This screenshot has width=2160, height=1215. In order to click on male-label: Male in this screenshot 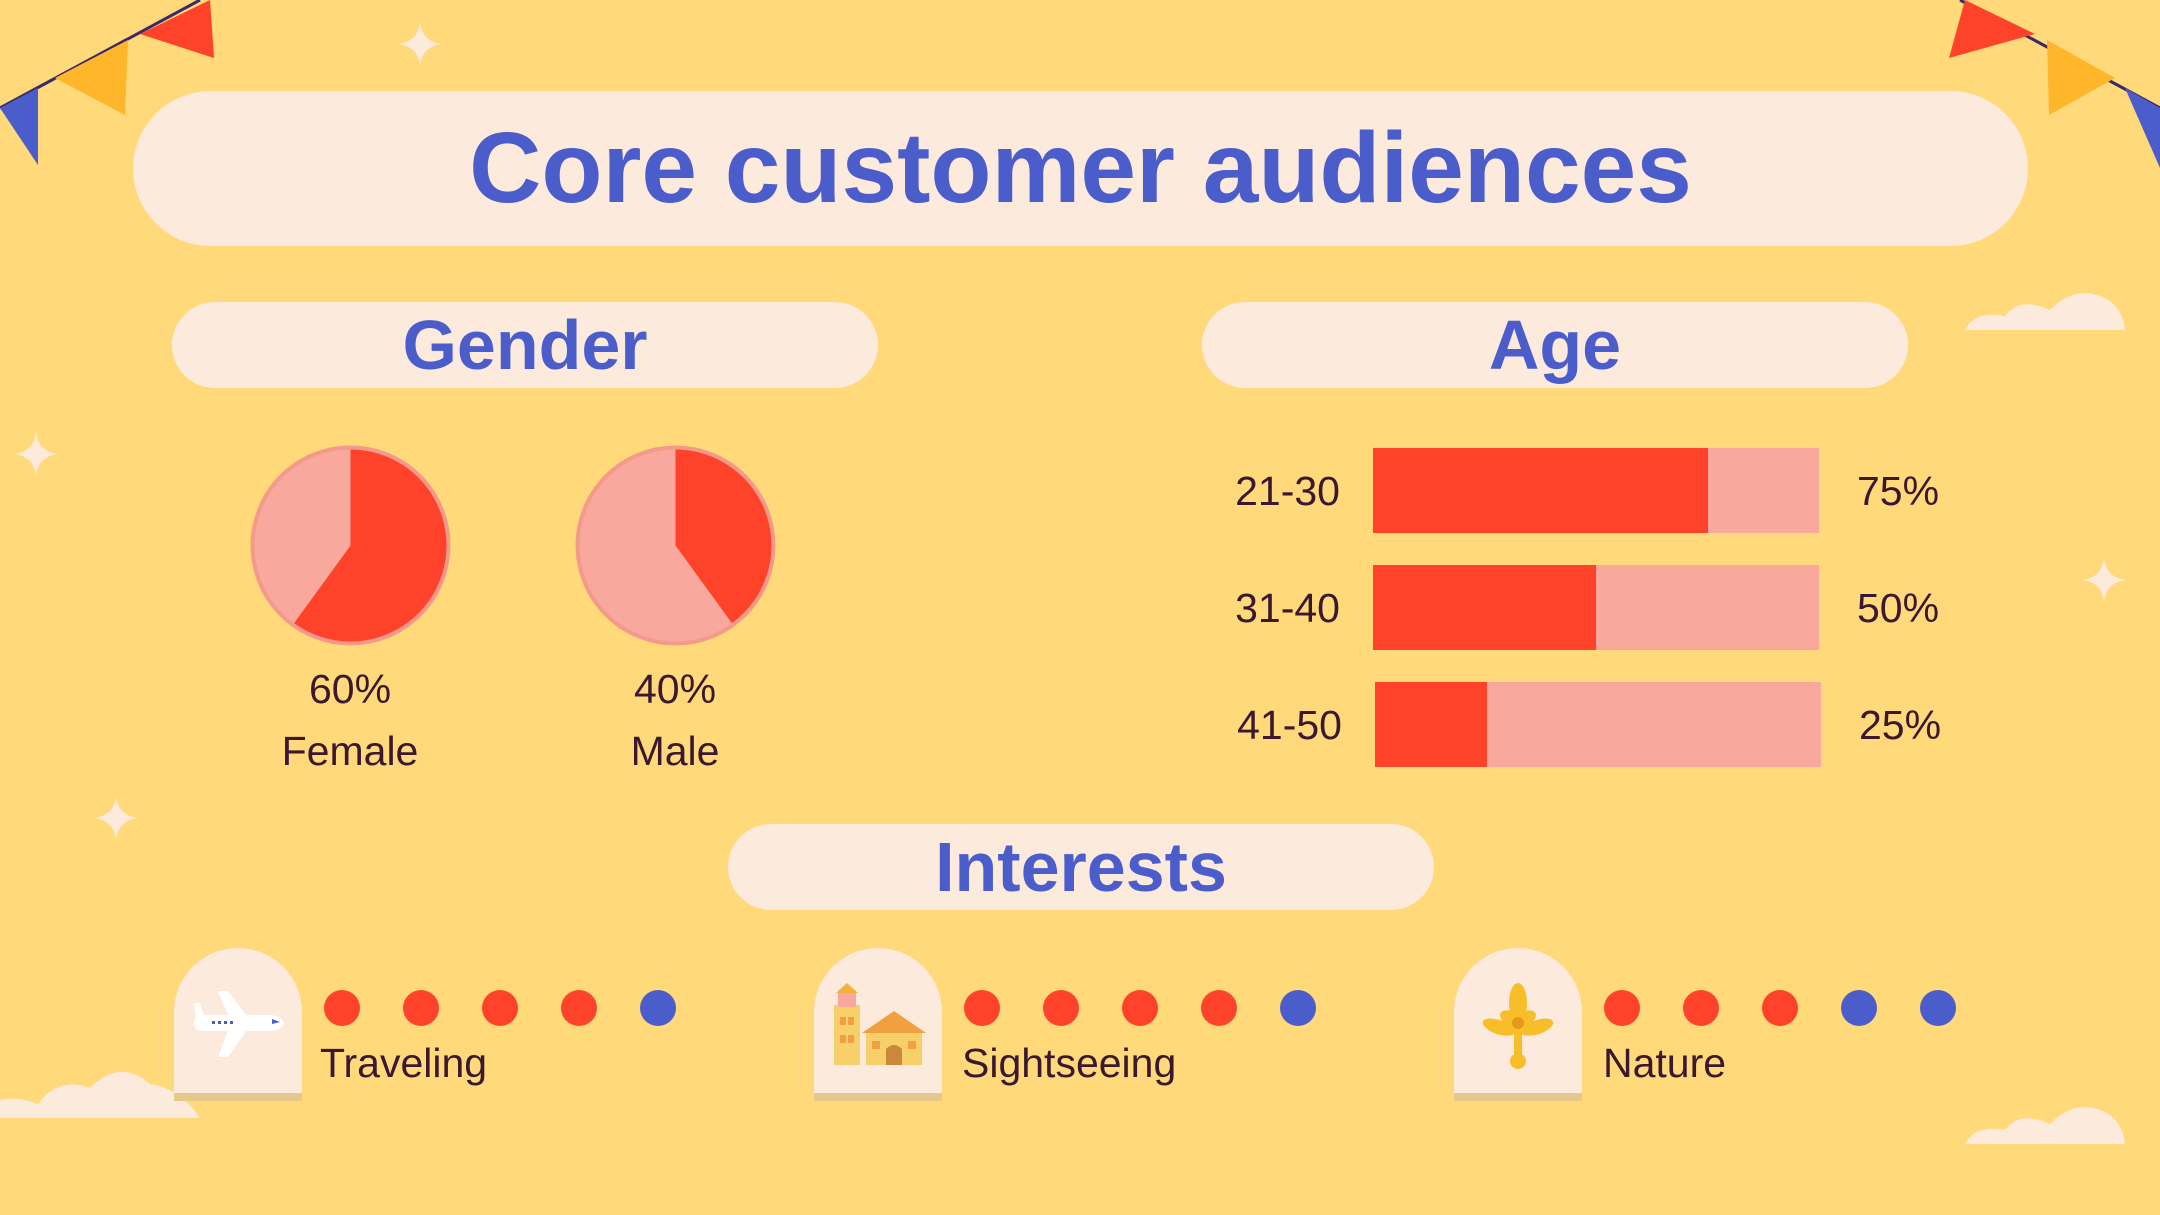, I will do `click(675, 751)`.